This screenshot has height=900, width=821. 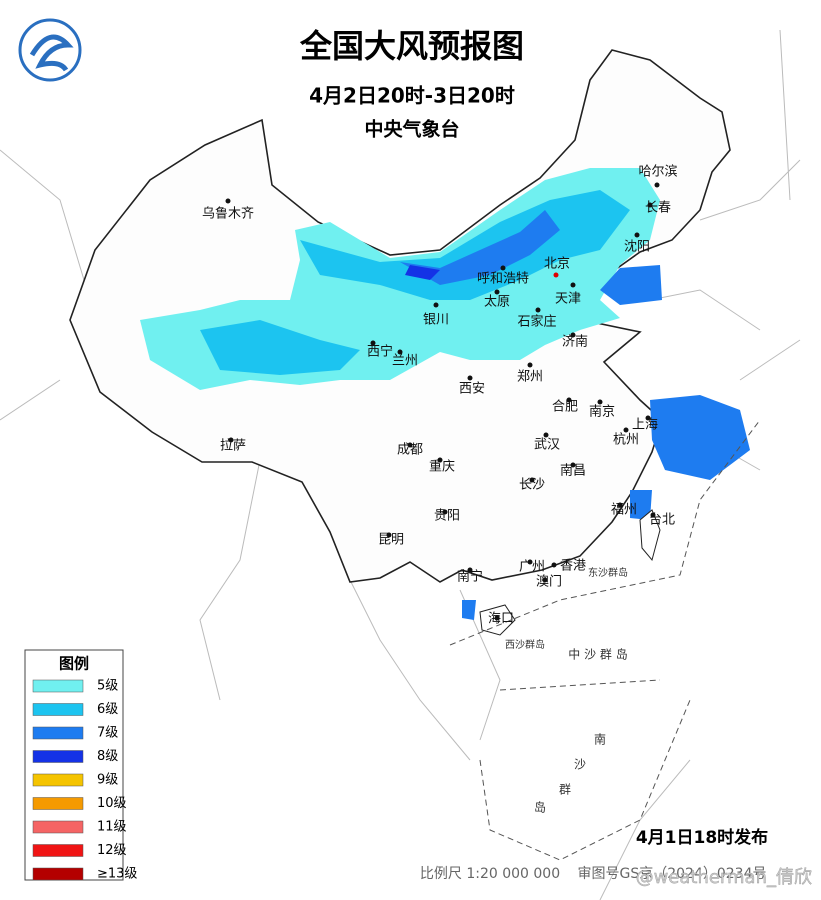 What do you see at coordinates (107, 780) in the screenshot?
I see `legend-label: 9级` at bounding box center [107, 780].